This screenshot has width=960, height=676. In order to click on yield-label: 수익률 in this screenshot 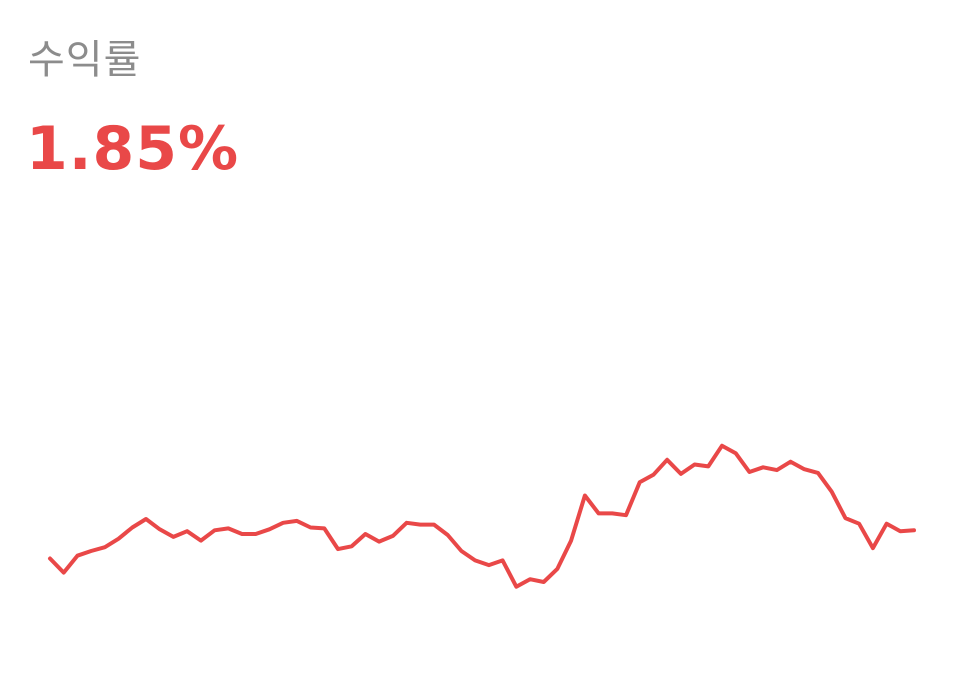, I will do `click(85, 60)`.